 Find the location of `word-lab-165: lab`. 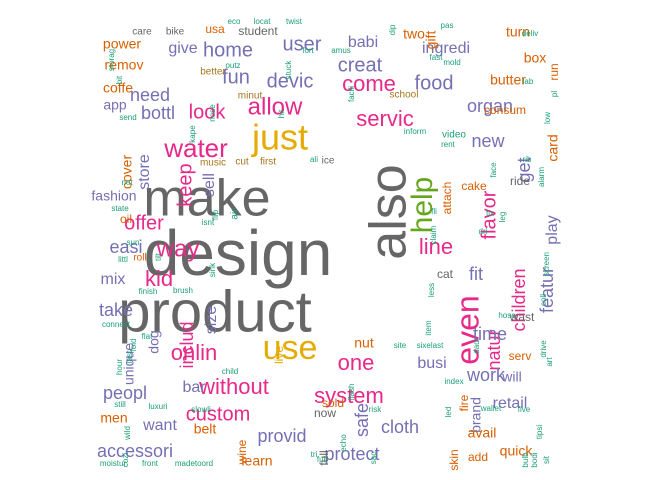

word-lab-165: lab is located at coordinates (528, 81).